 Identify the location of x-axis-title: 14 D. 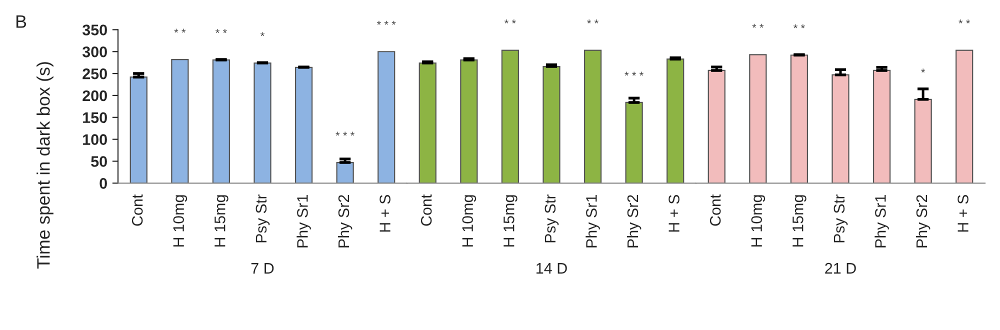
(551, 268).